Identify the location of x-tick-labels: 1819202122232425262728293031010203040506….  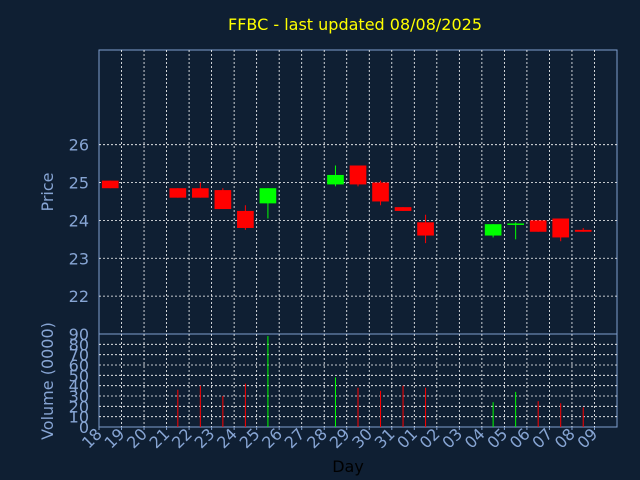
(339, 438).